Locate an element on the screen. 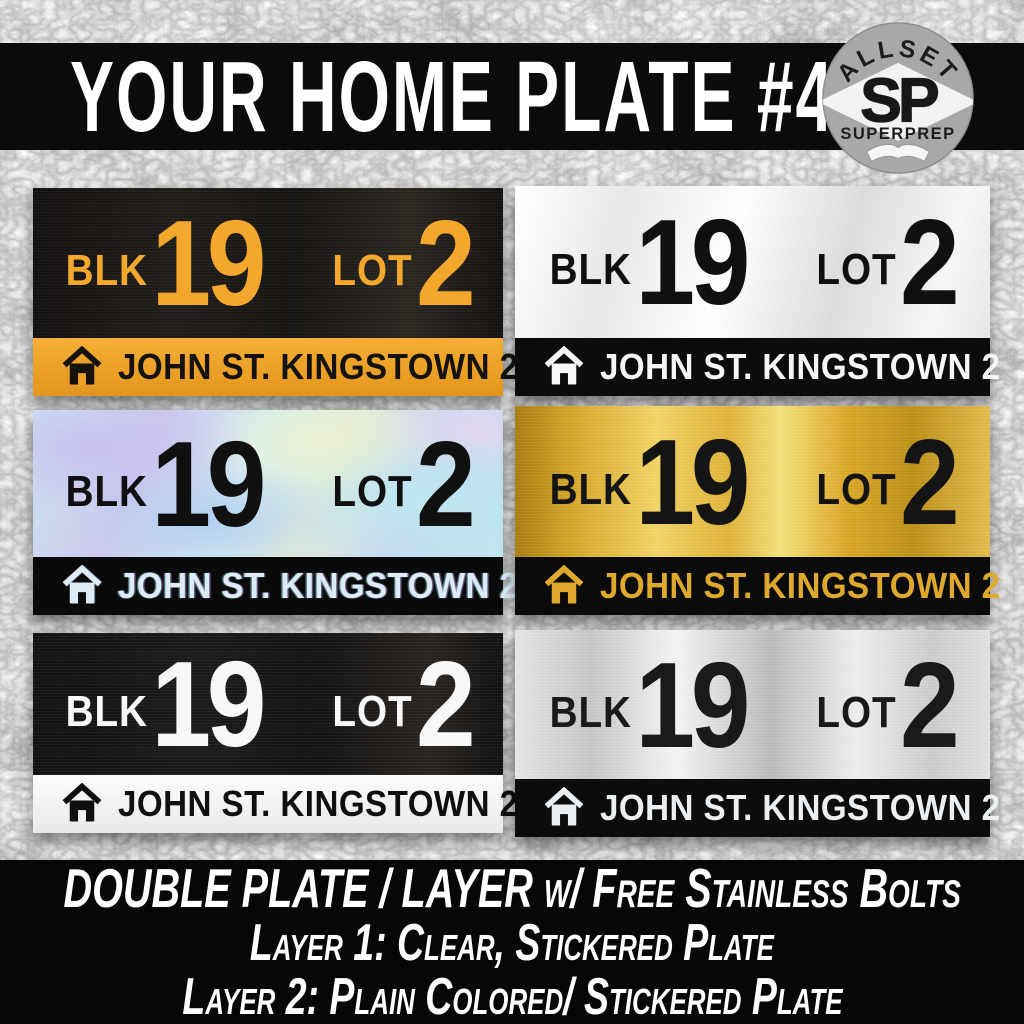  logo-subtext: SUPERPREP is located at coordinates (897, 133).